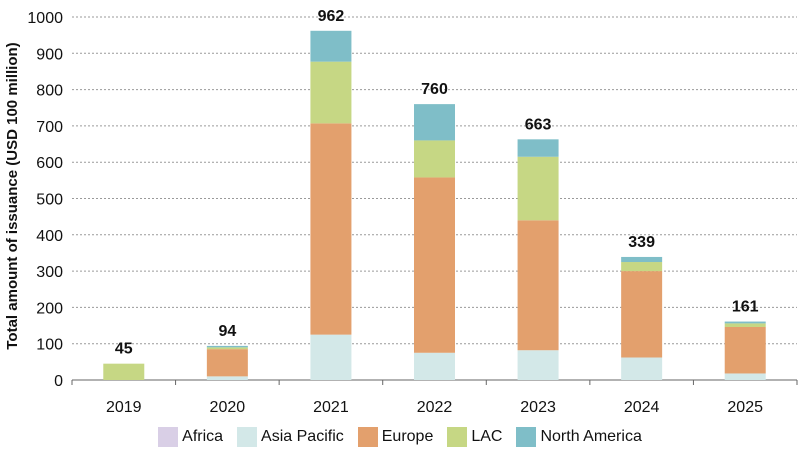  What do you see at coordinates (49, 272) in the screenshot?
I see `y-tick-label: 300` at bounding box center [49, 272].